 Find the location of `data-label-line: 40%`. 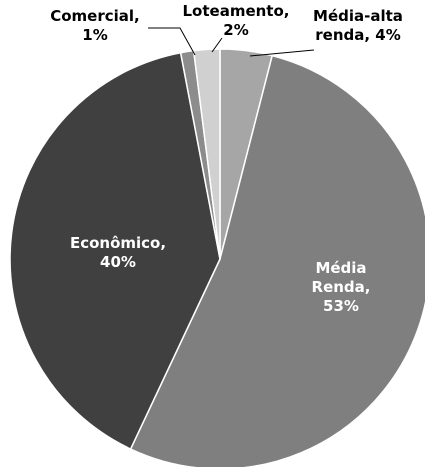

data-label-line: 40% is located at coordinates (118, 262).